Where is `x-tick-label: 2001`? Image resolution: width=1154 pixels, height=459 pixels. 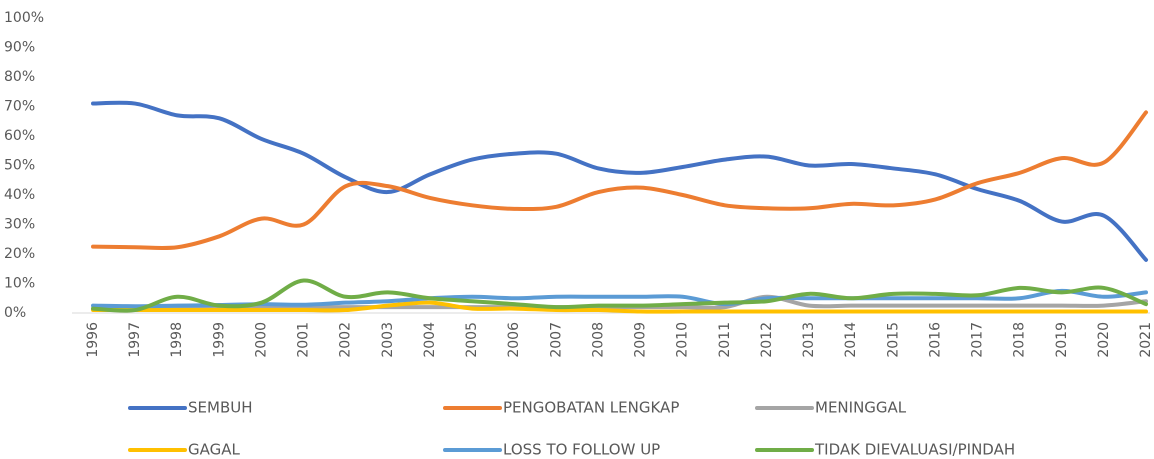 x-tick-label: 2001 is located at coordinates (304, 340).